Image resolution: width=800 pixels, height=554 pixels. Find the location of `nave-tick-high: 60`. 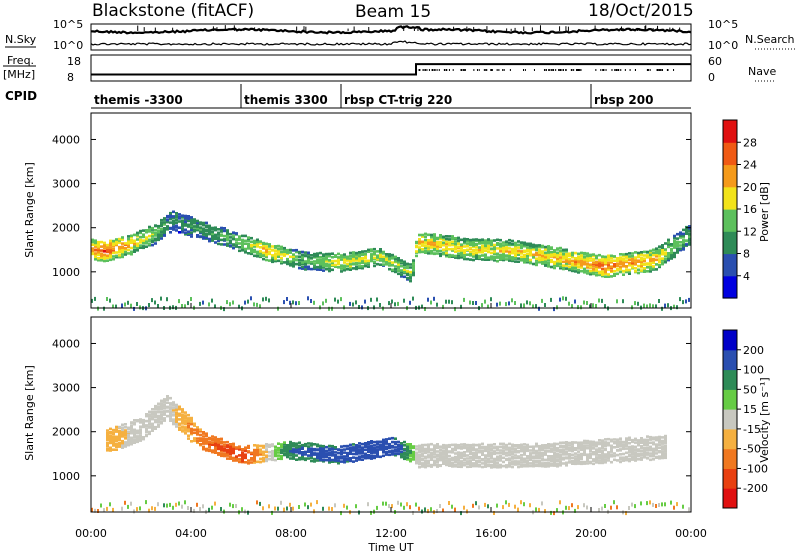

nave-tick-high: 60 is located at coordinates (715, 61).